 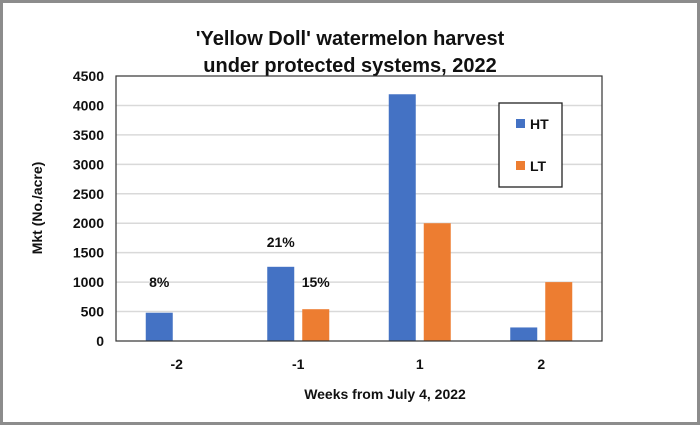 What do you see at coordinates (88, 194) in the screenshot?
I see `y-tick-label: 2500` at bounding box center [88, 194].